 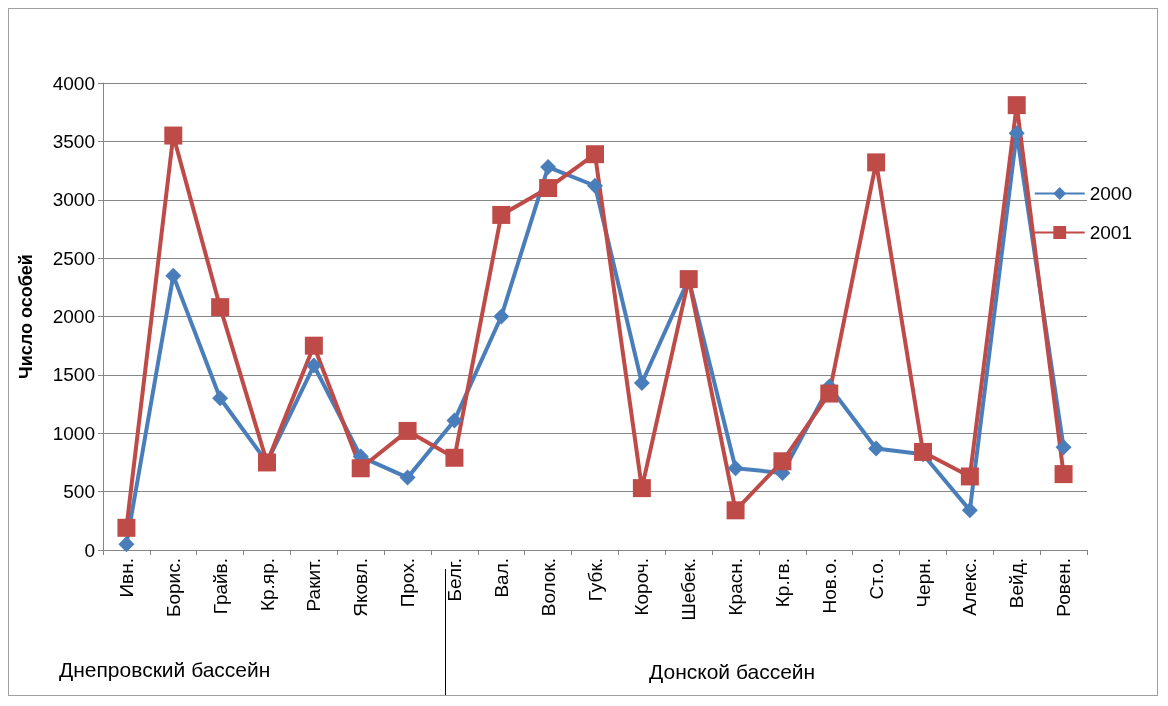 What do you see at coordinates (501, 578) in the screenshot?
I see `x-tick-label: Вал.` at bounding box center [501, 578].